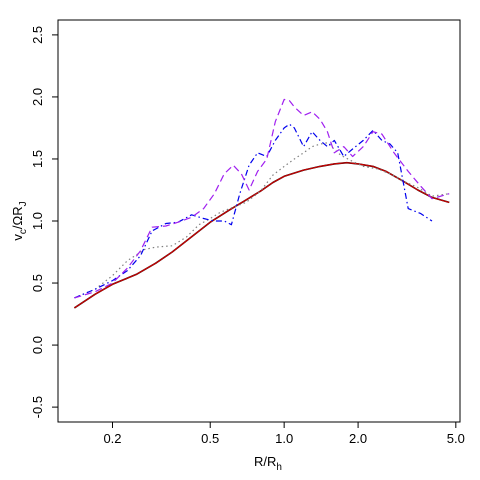 The height and width of the screenshot is (480, 480). What do you see at coordinates (23, 203) in the screenshot?
I see `y-axis-label-sub2: J` at bounding box center [23, 203].